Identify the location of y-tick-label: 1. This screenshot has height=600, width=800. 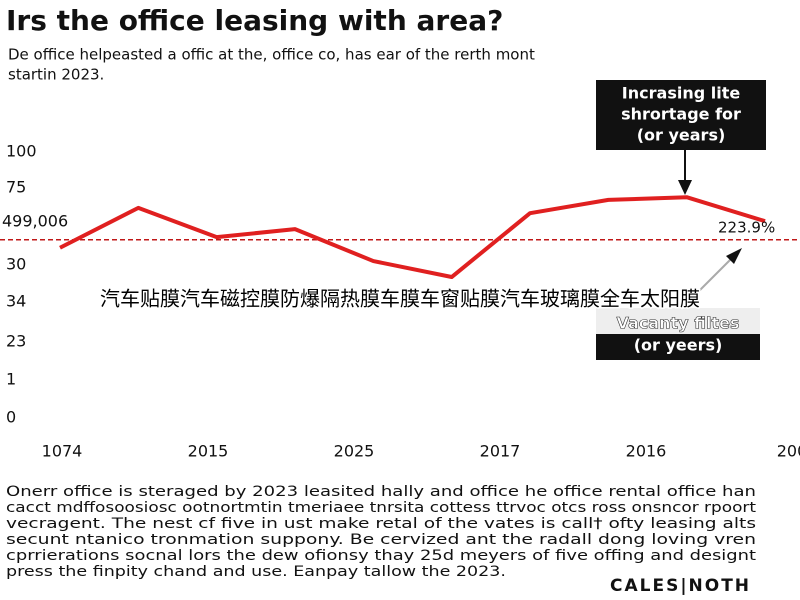
(11, 379).